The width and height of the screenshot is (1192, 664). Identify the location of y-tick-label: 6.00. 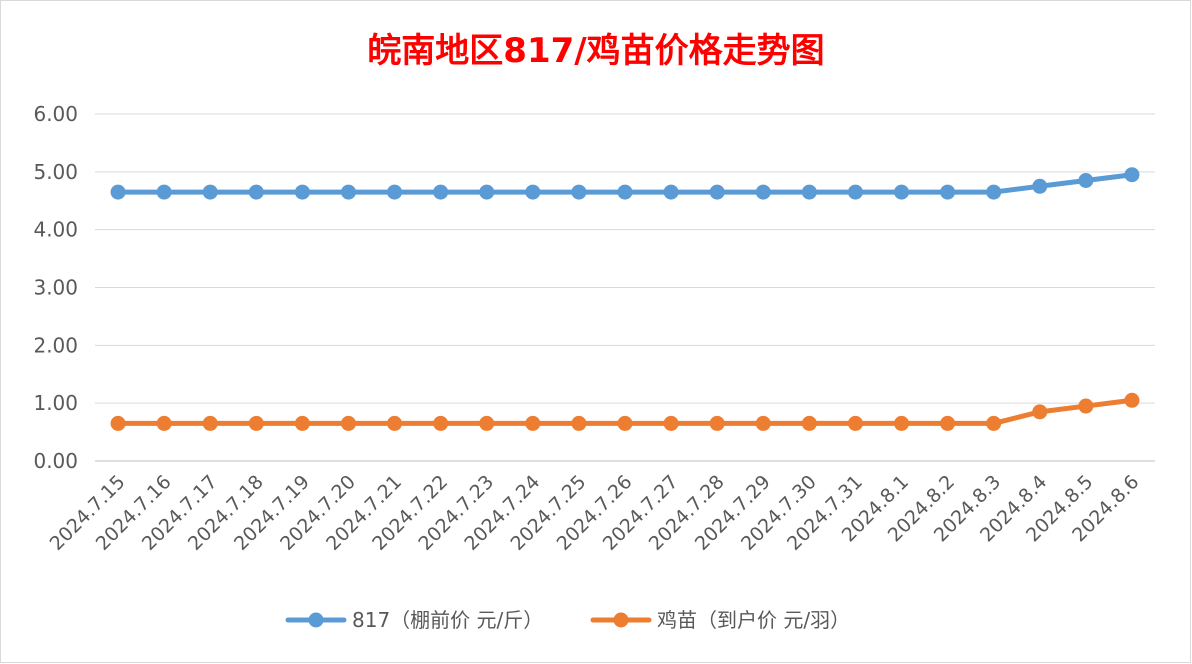
(55, 114).